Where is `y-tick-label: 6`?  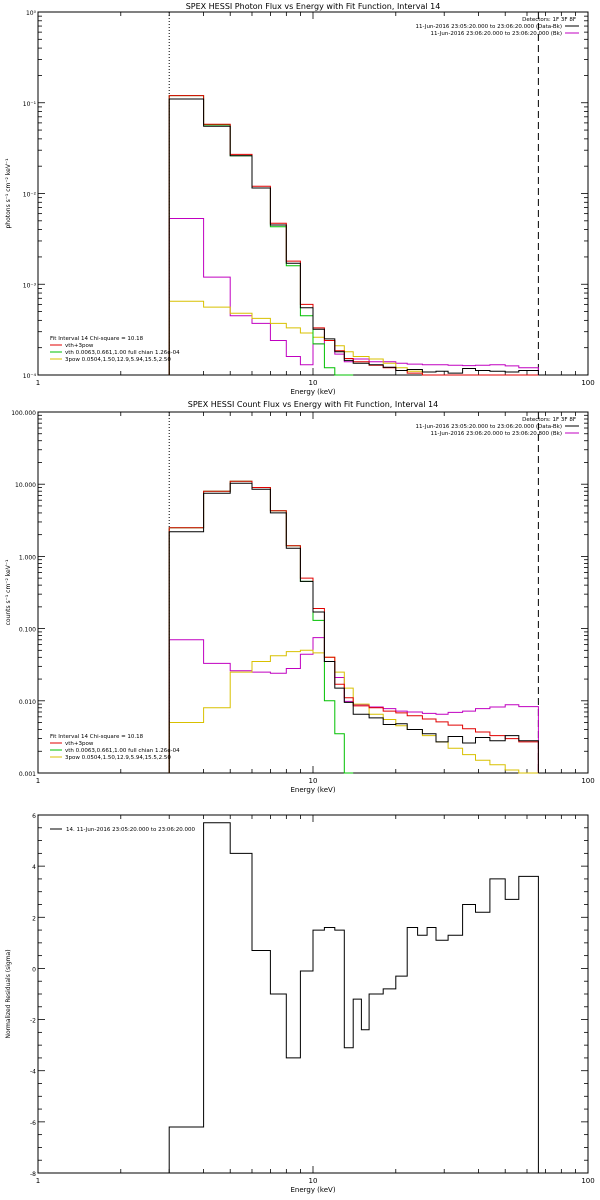 y-tick-label: 6 is located at coordinates (34, 816).